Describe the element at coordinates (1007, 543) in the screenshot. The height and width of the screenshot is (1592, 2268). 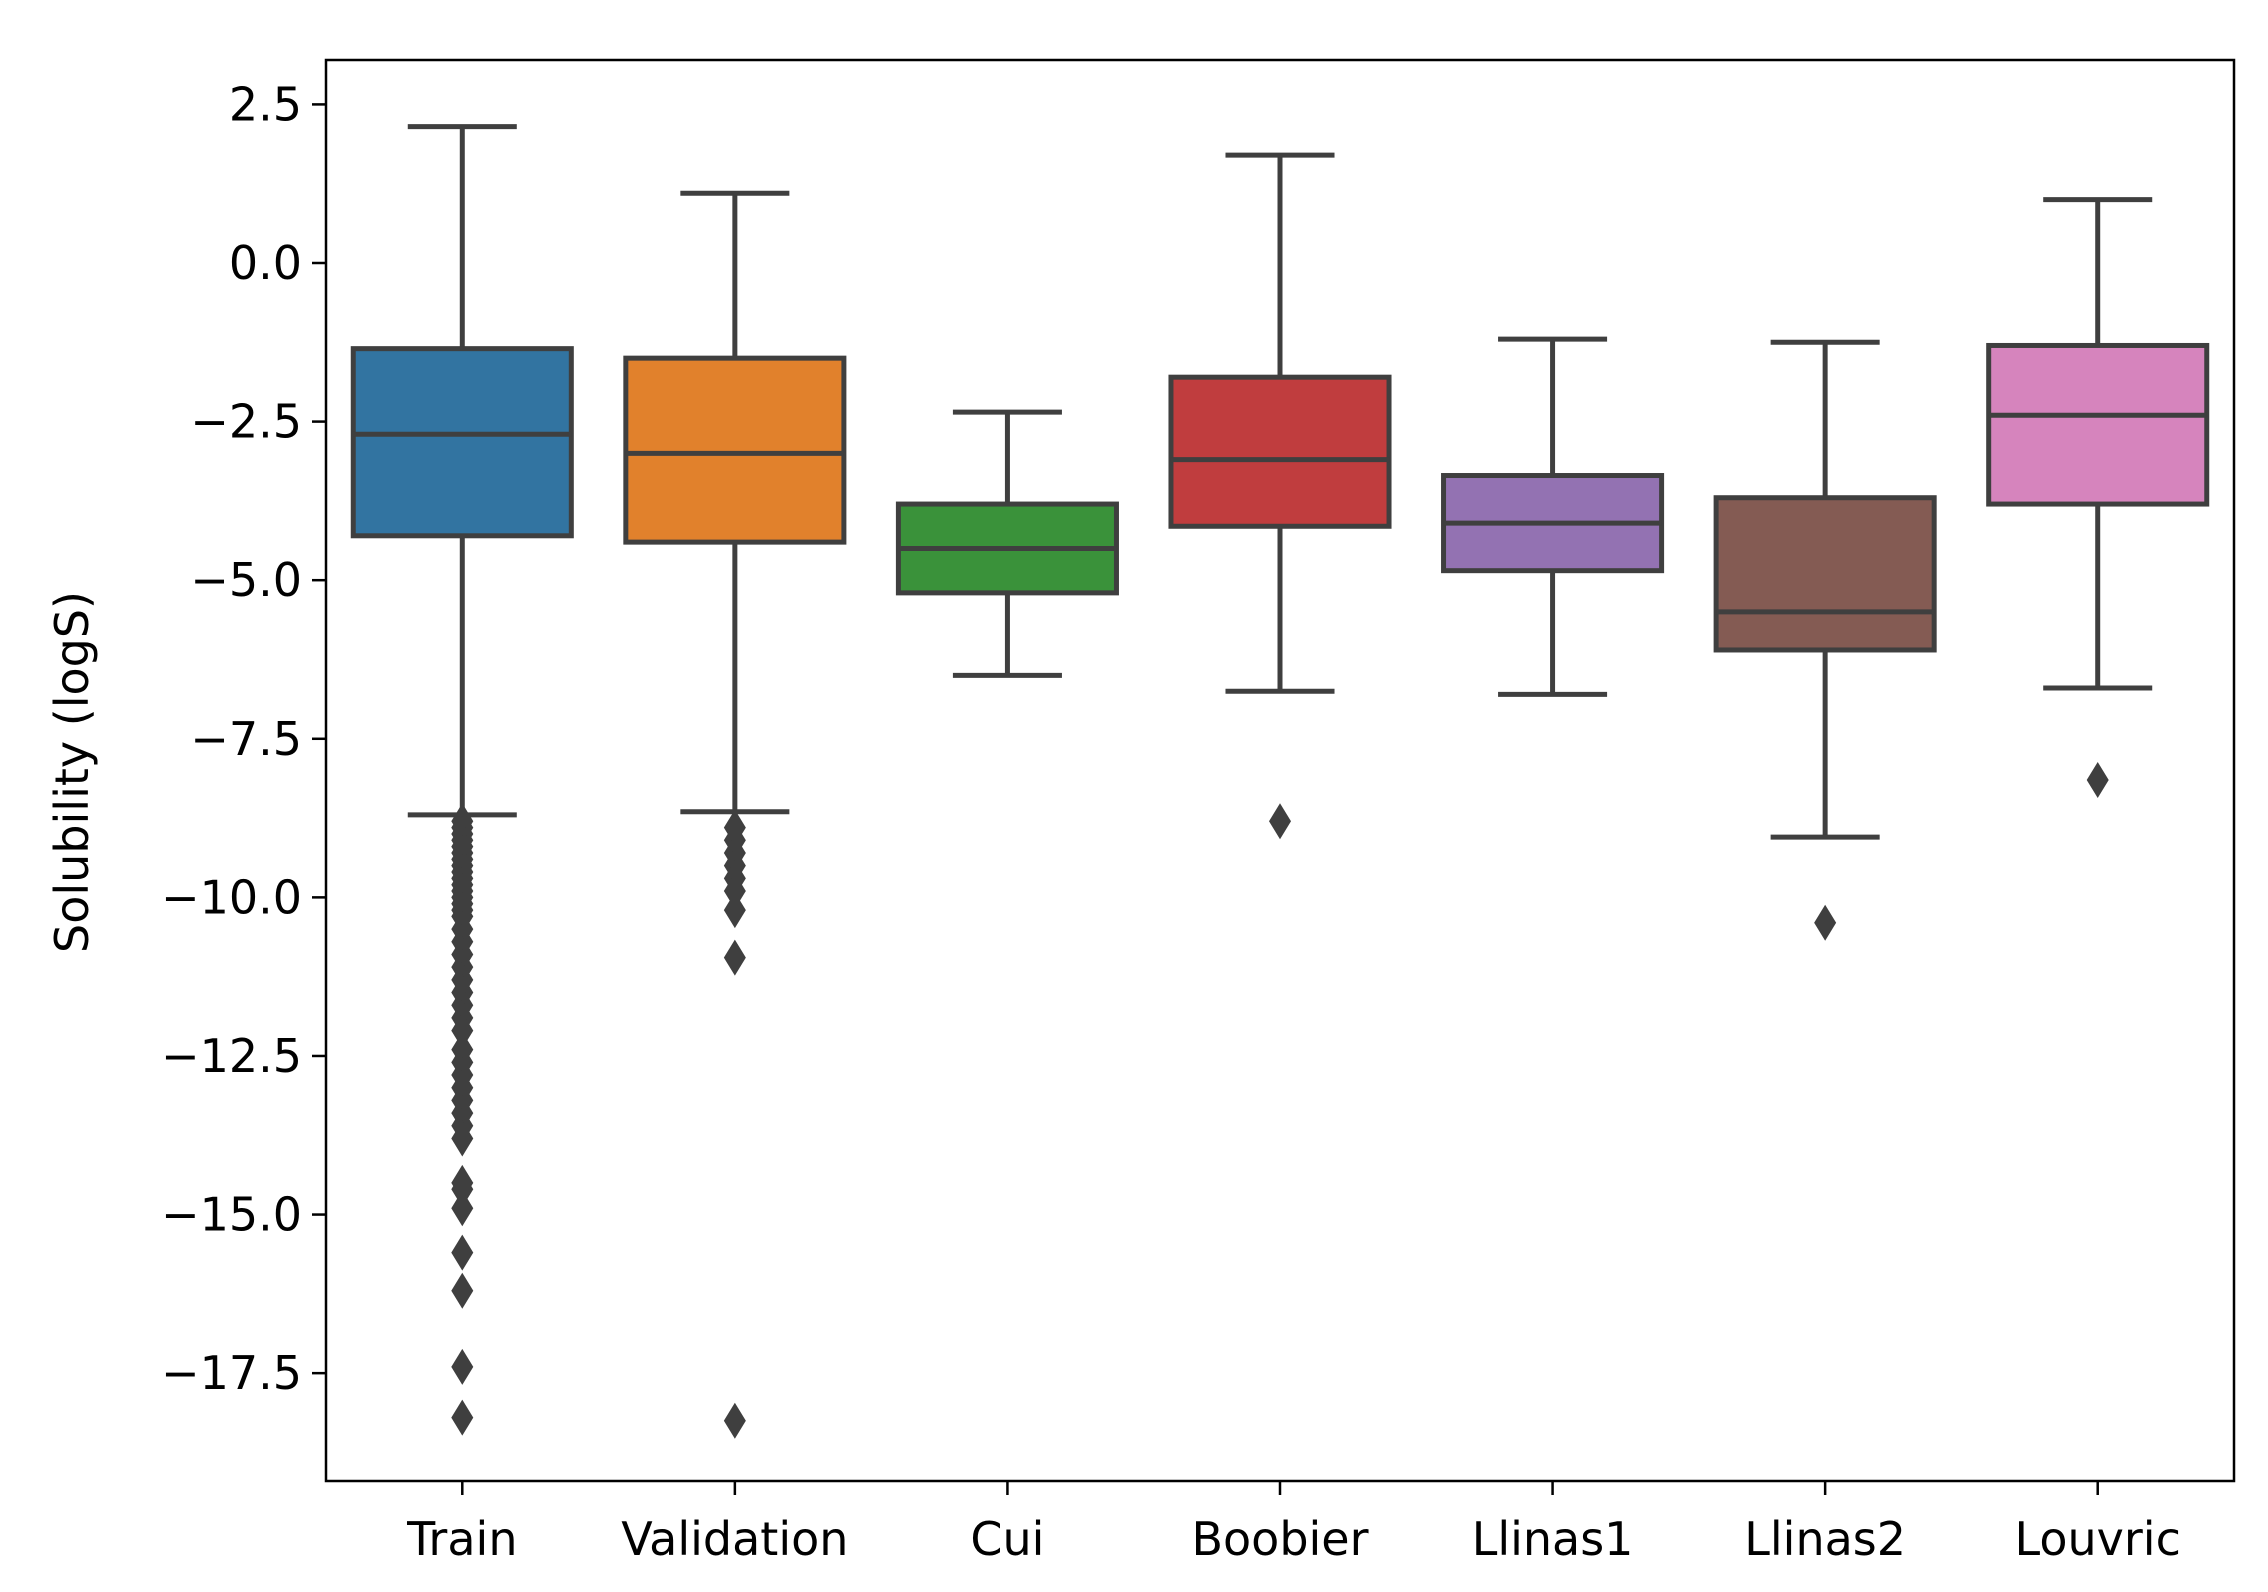
I see `box-group-cui` at that location.